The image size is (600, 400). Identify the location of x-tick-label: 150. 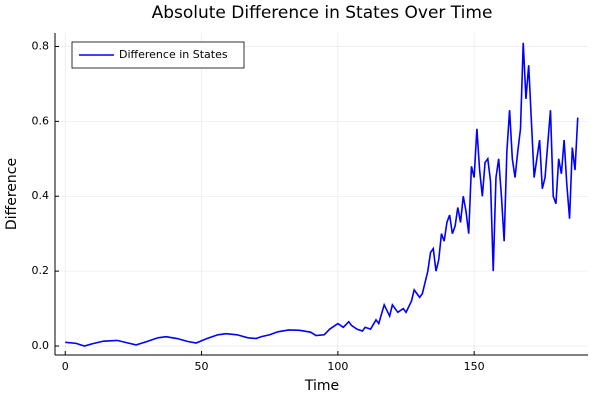
(474, 366).